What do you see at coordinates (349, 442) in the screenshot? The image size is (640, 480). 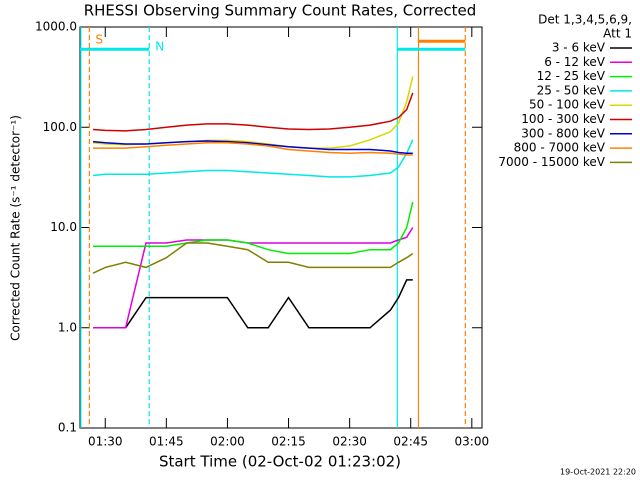 I see `x-tick-label: 02:30` at bounding box center [349, 442].